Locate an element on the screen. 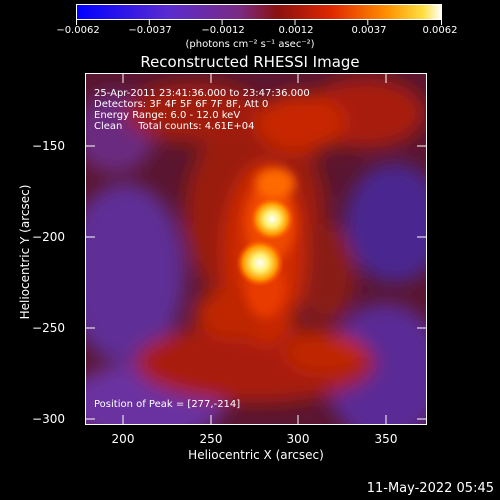  y-tick-label: −200 is located at coordinates (48, 237).